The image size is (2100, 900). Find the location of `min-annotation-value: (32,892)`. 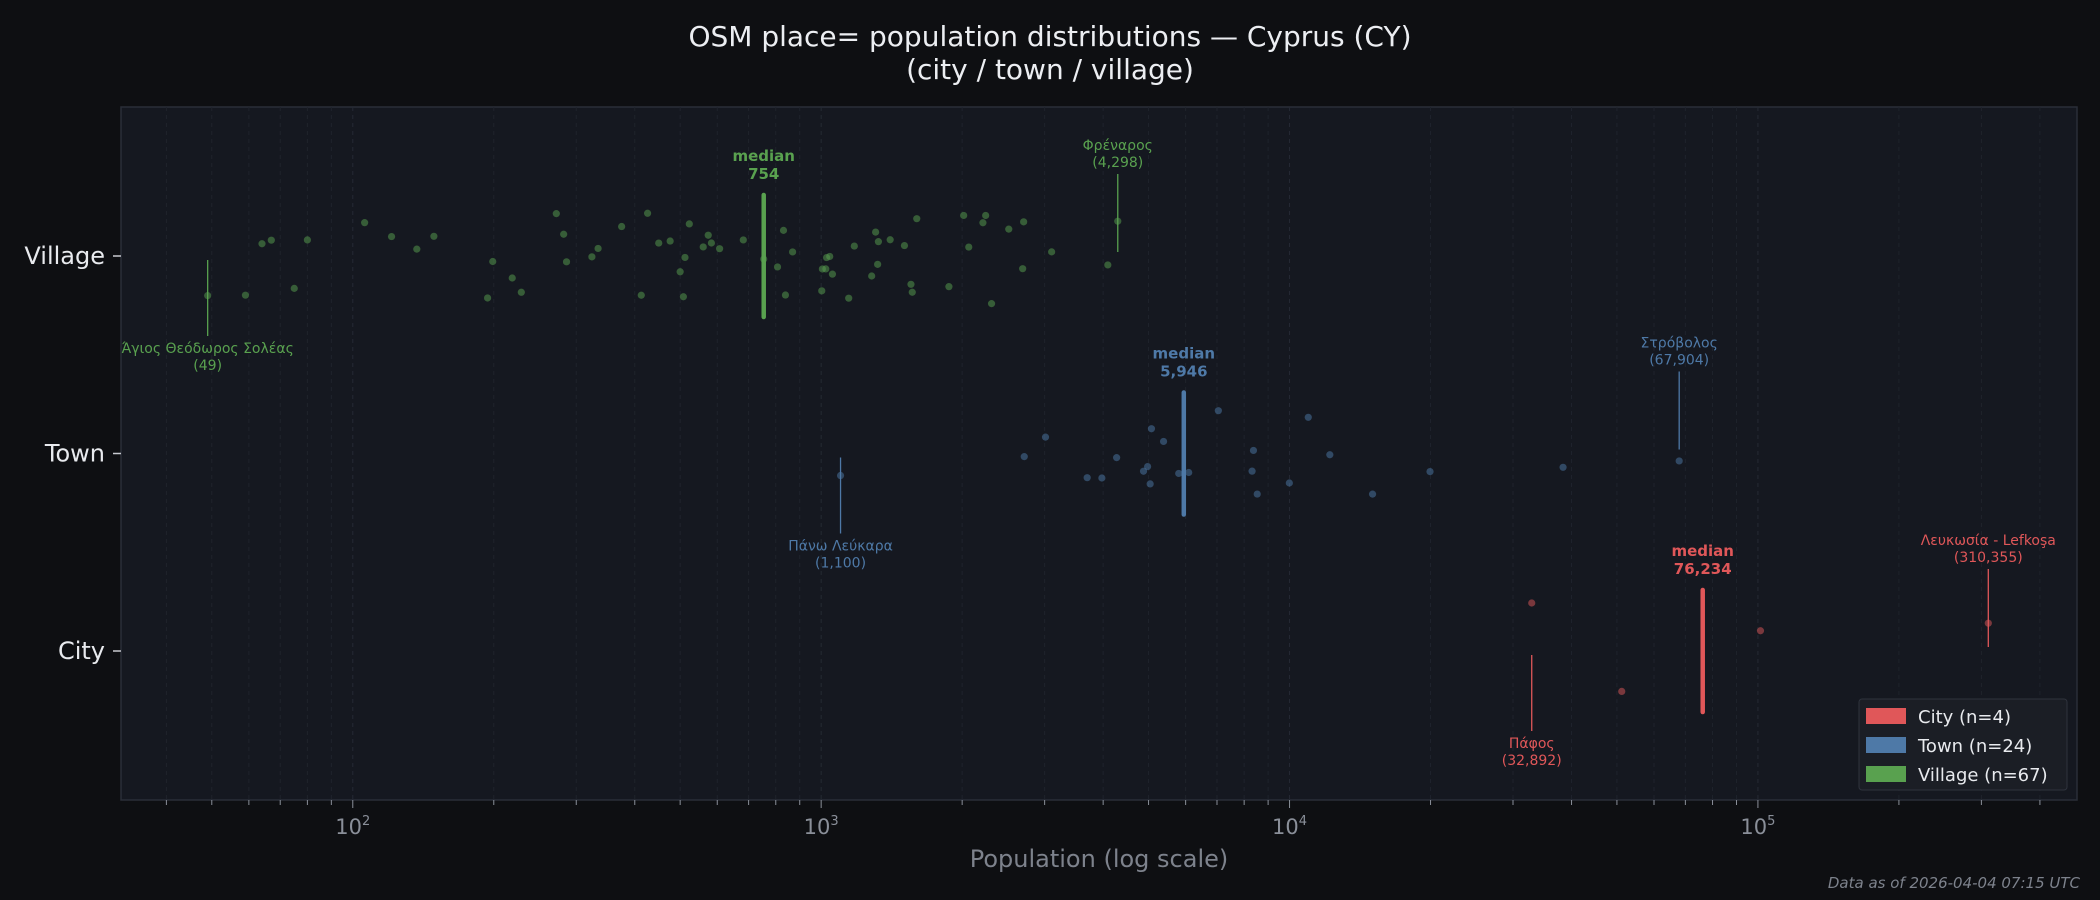

min-annotation-value: (32,892) is located at coordinates (1532, 761).